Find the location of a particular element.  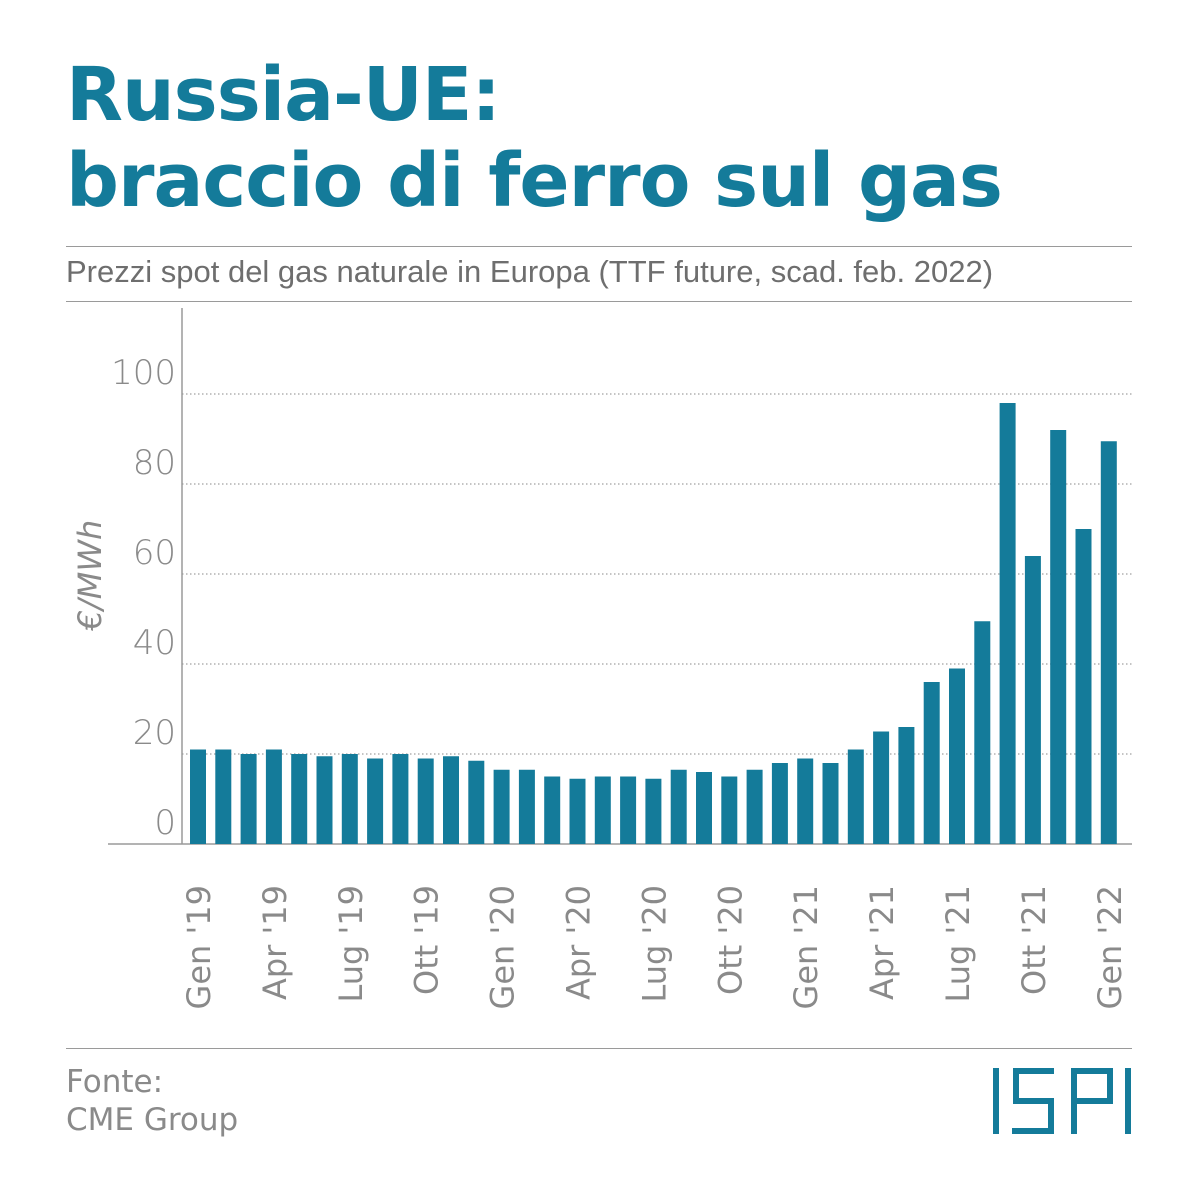

x-tick-label: Apr '20 is located at coordinates (579, 942).